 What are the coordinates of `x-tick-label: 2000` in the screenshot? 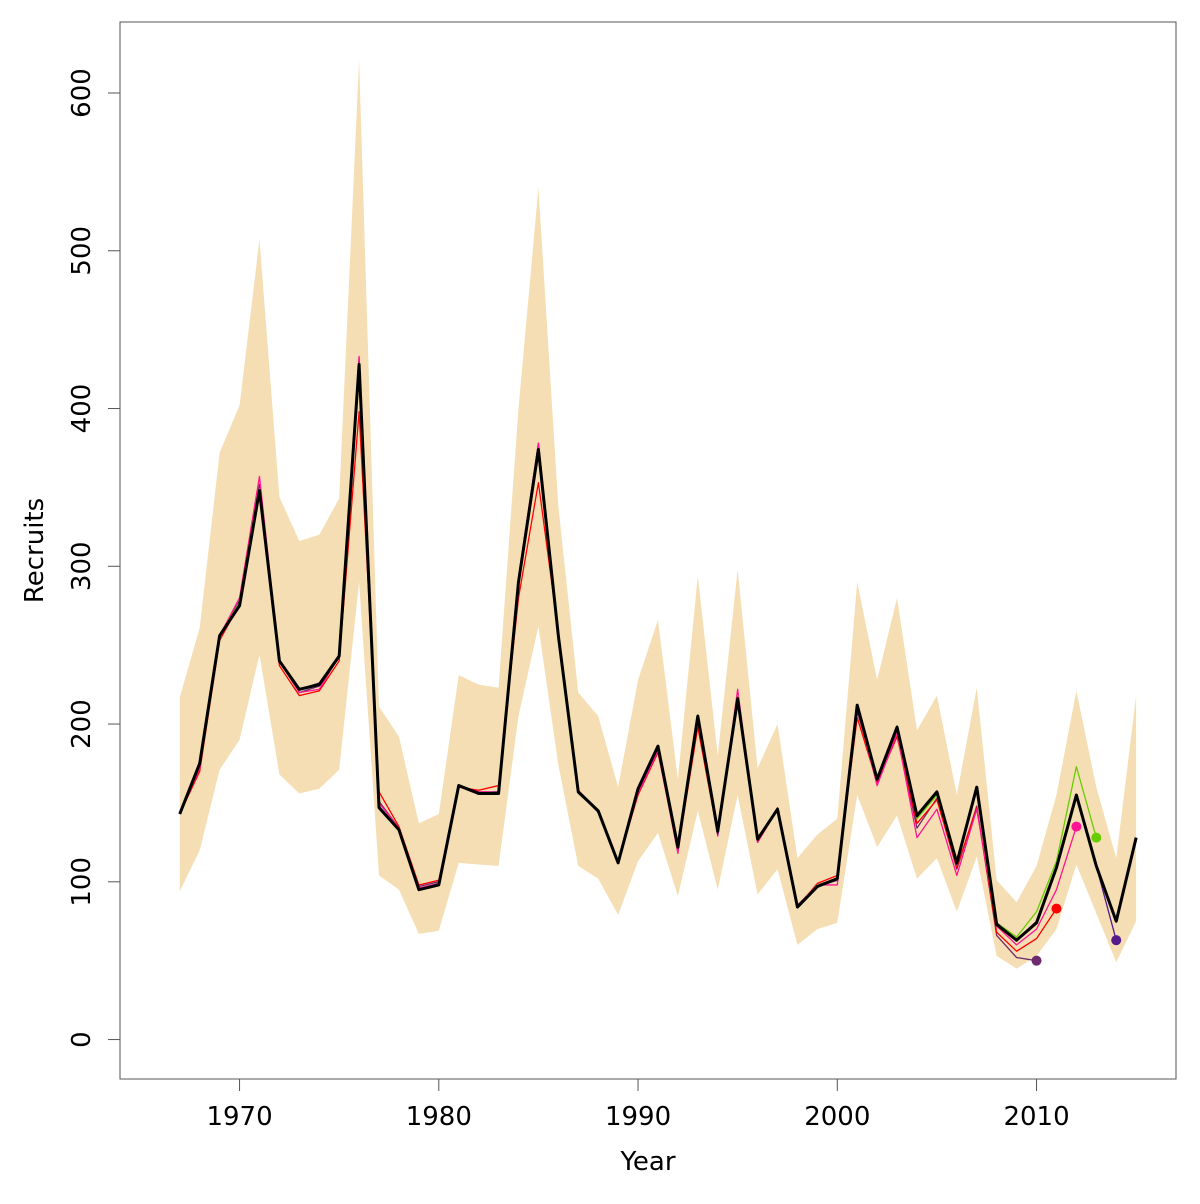 It's located at (837, 1117).